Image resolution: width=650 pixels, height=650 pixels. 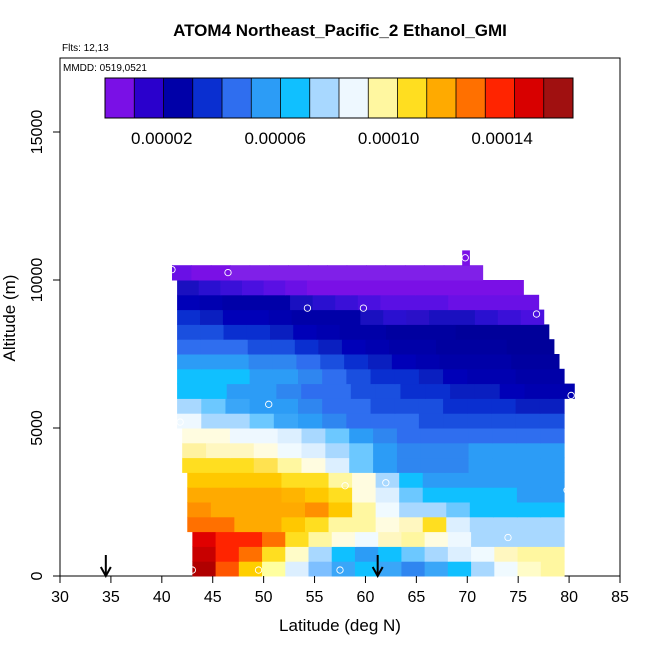 I want to click on x-tick-label: 50, so click(x=264, y=597).